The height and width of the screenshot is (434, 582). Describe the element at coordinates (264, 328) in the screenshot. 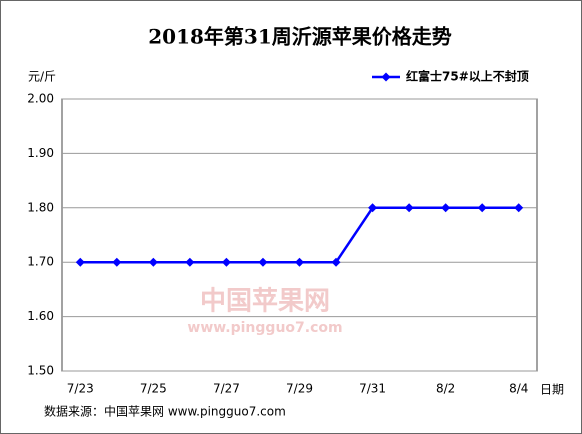

I see `watermark: www.pingguo7.com` at that location.